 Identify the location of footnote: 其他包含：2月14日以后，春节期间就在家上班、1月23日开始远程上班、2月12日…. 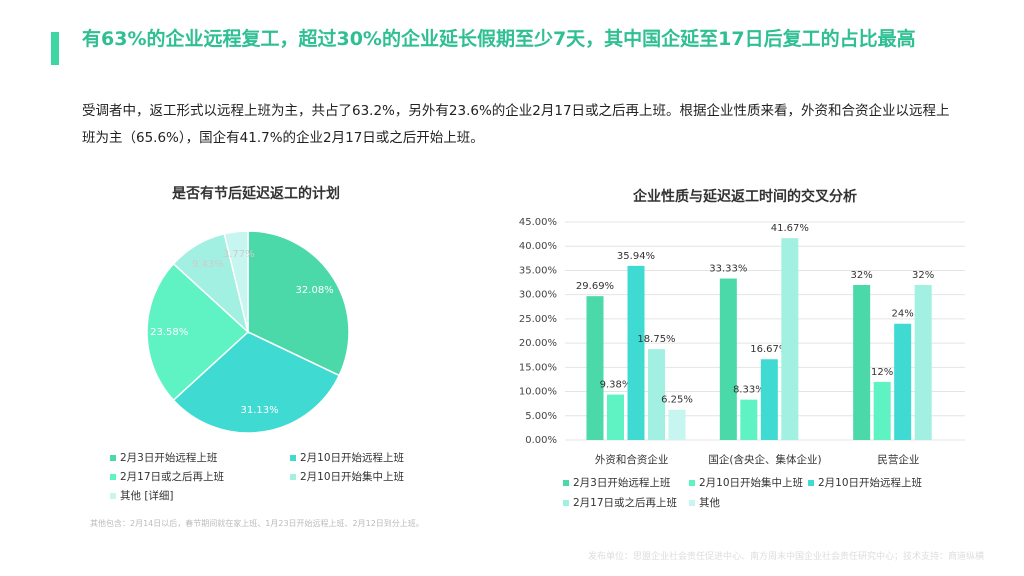
(257, 523).